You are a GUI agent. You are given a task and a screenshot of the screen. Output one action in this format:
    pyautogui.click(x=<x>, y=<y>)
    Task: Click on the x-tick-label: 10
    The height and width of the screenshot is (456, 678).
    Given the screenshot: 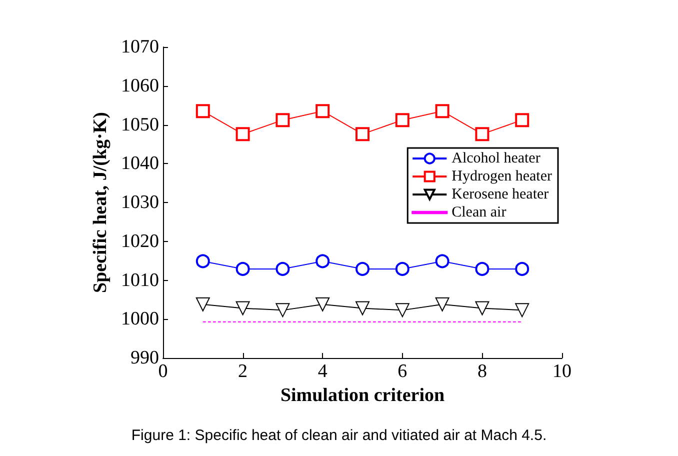 What is the action you would take?
    pyautogui.click(x=562, y=371)
    